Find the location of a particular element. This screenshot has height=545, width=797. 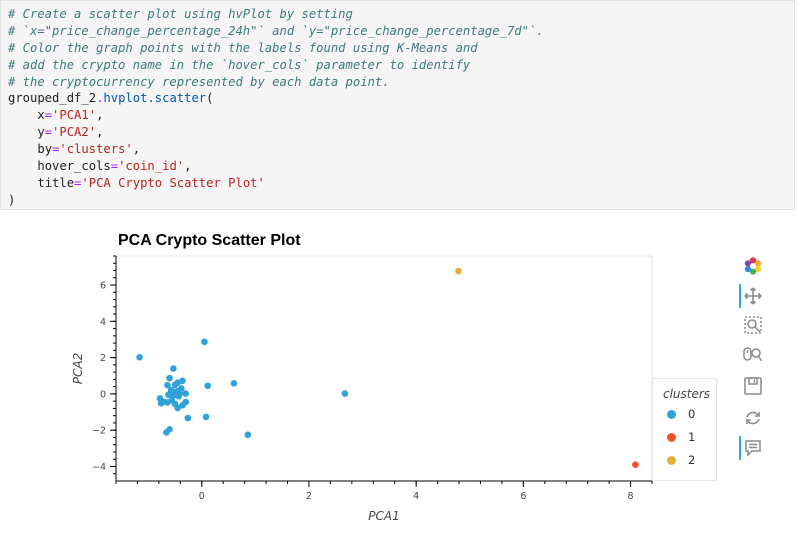

x-axis-title: PCA1 is located at coordinates (383, 516).